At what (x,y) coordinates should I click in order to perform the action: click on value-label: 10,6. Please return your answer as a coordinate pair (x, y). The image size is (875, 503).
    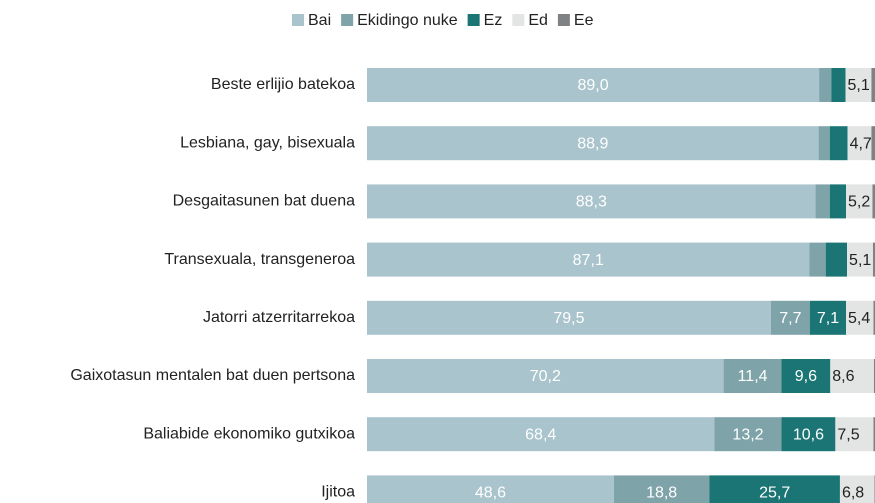
    Looking at the image, I should click on (808, 434).